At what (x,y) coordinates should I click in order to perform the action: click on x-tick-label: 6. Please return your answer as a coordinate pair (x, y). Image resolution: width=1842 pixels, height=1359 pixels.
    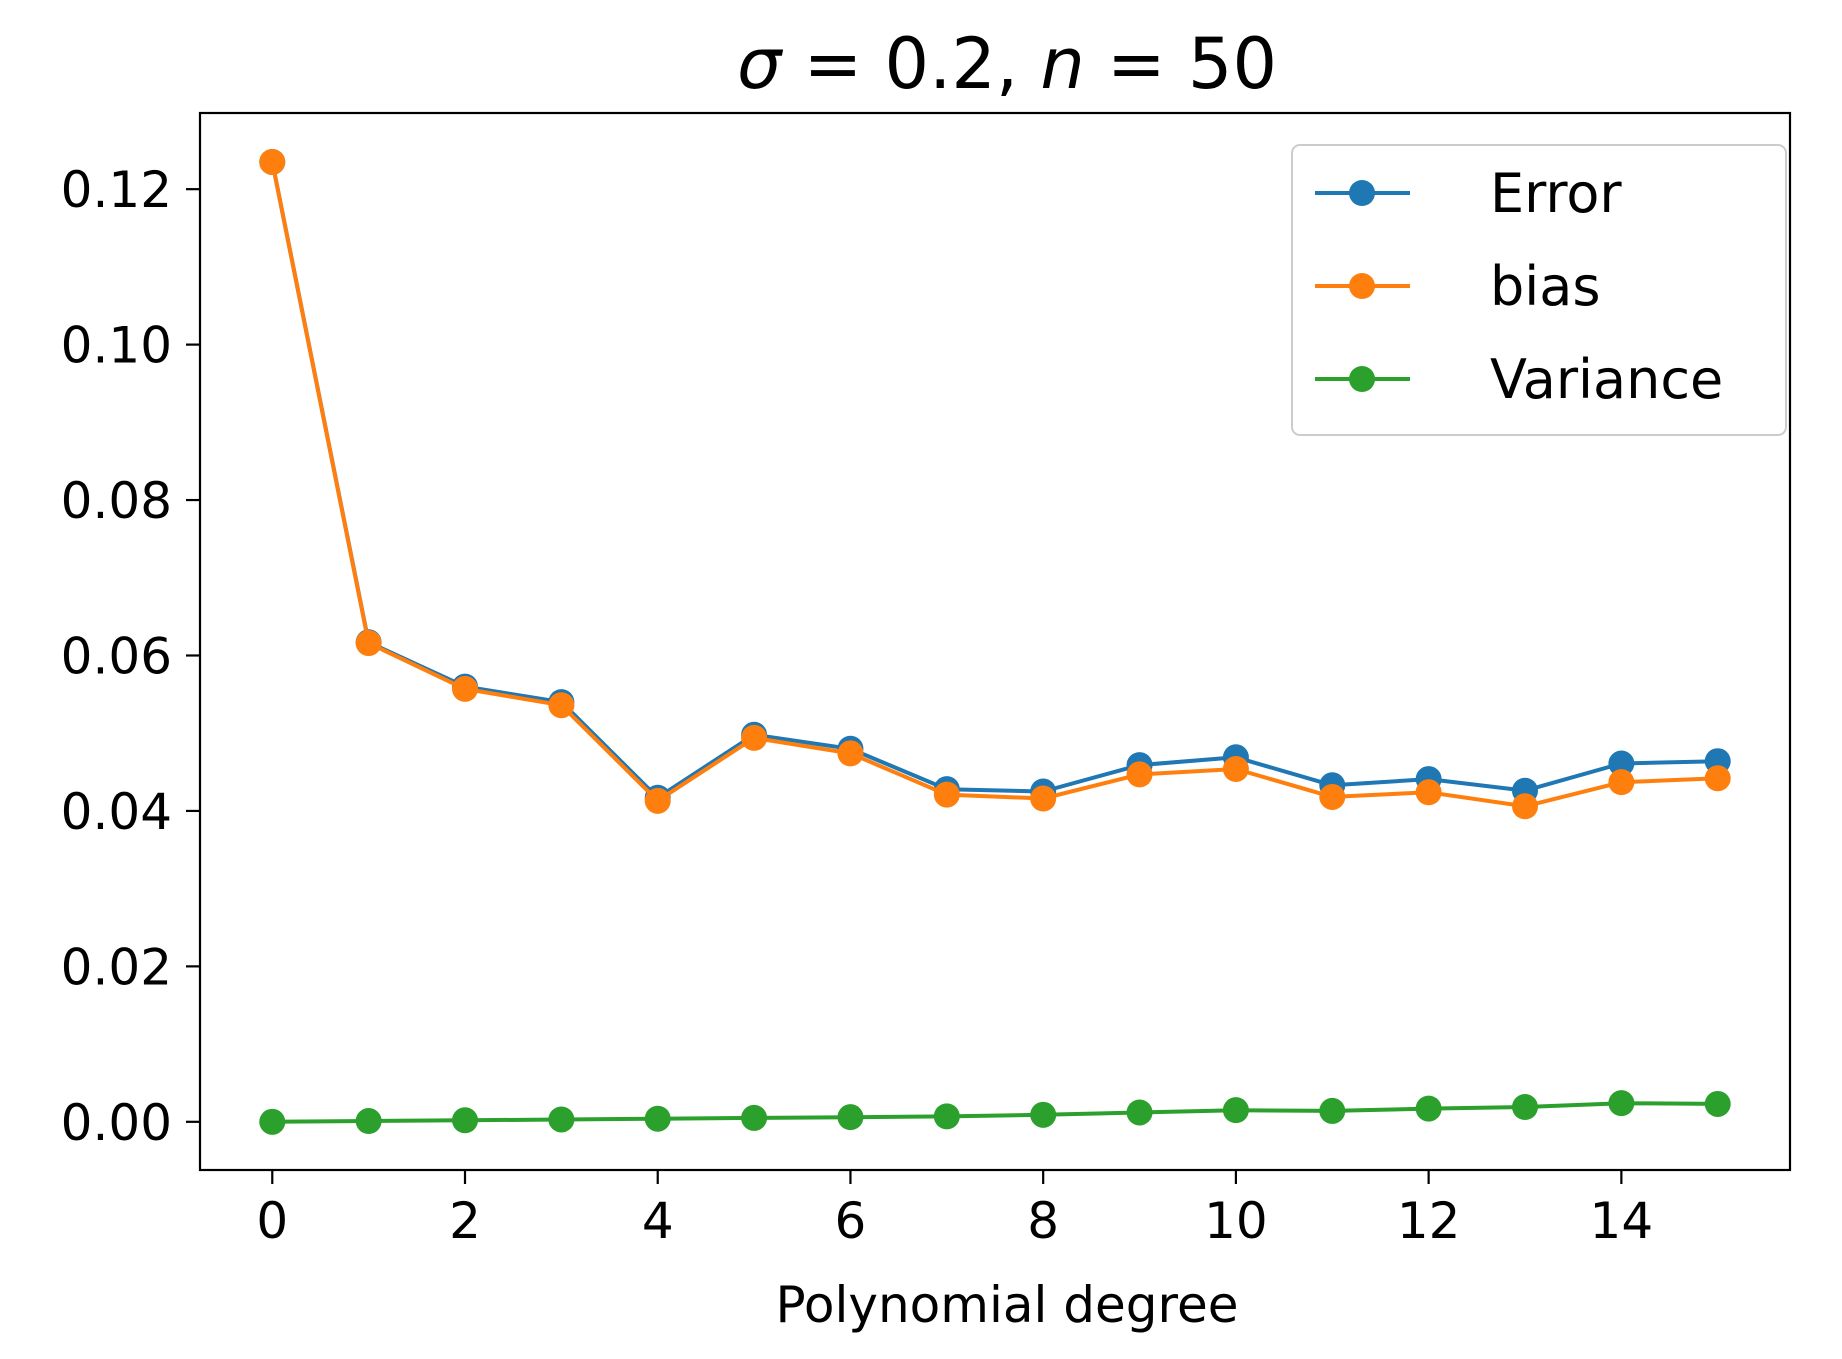
    Looking at the image, I should click on (851, 1221).